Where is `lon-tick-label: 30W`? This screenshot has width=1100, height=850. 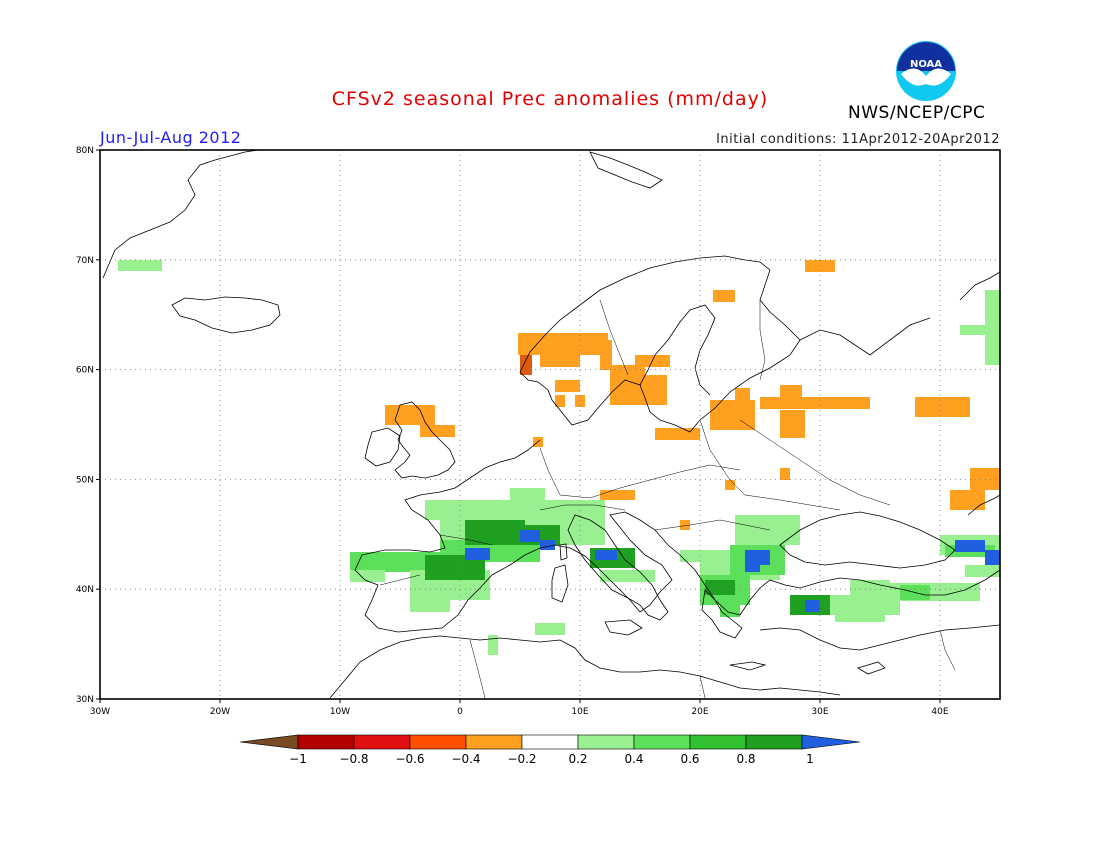 lon-tick-label: 30W is located at coordinates (100, 712).